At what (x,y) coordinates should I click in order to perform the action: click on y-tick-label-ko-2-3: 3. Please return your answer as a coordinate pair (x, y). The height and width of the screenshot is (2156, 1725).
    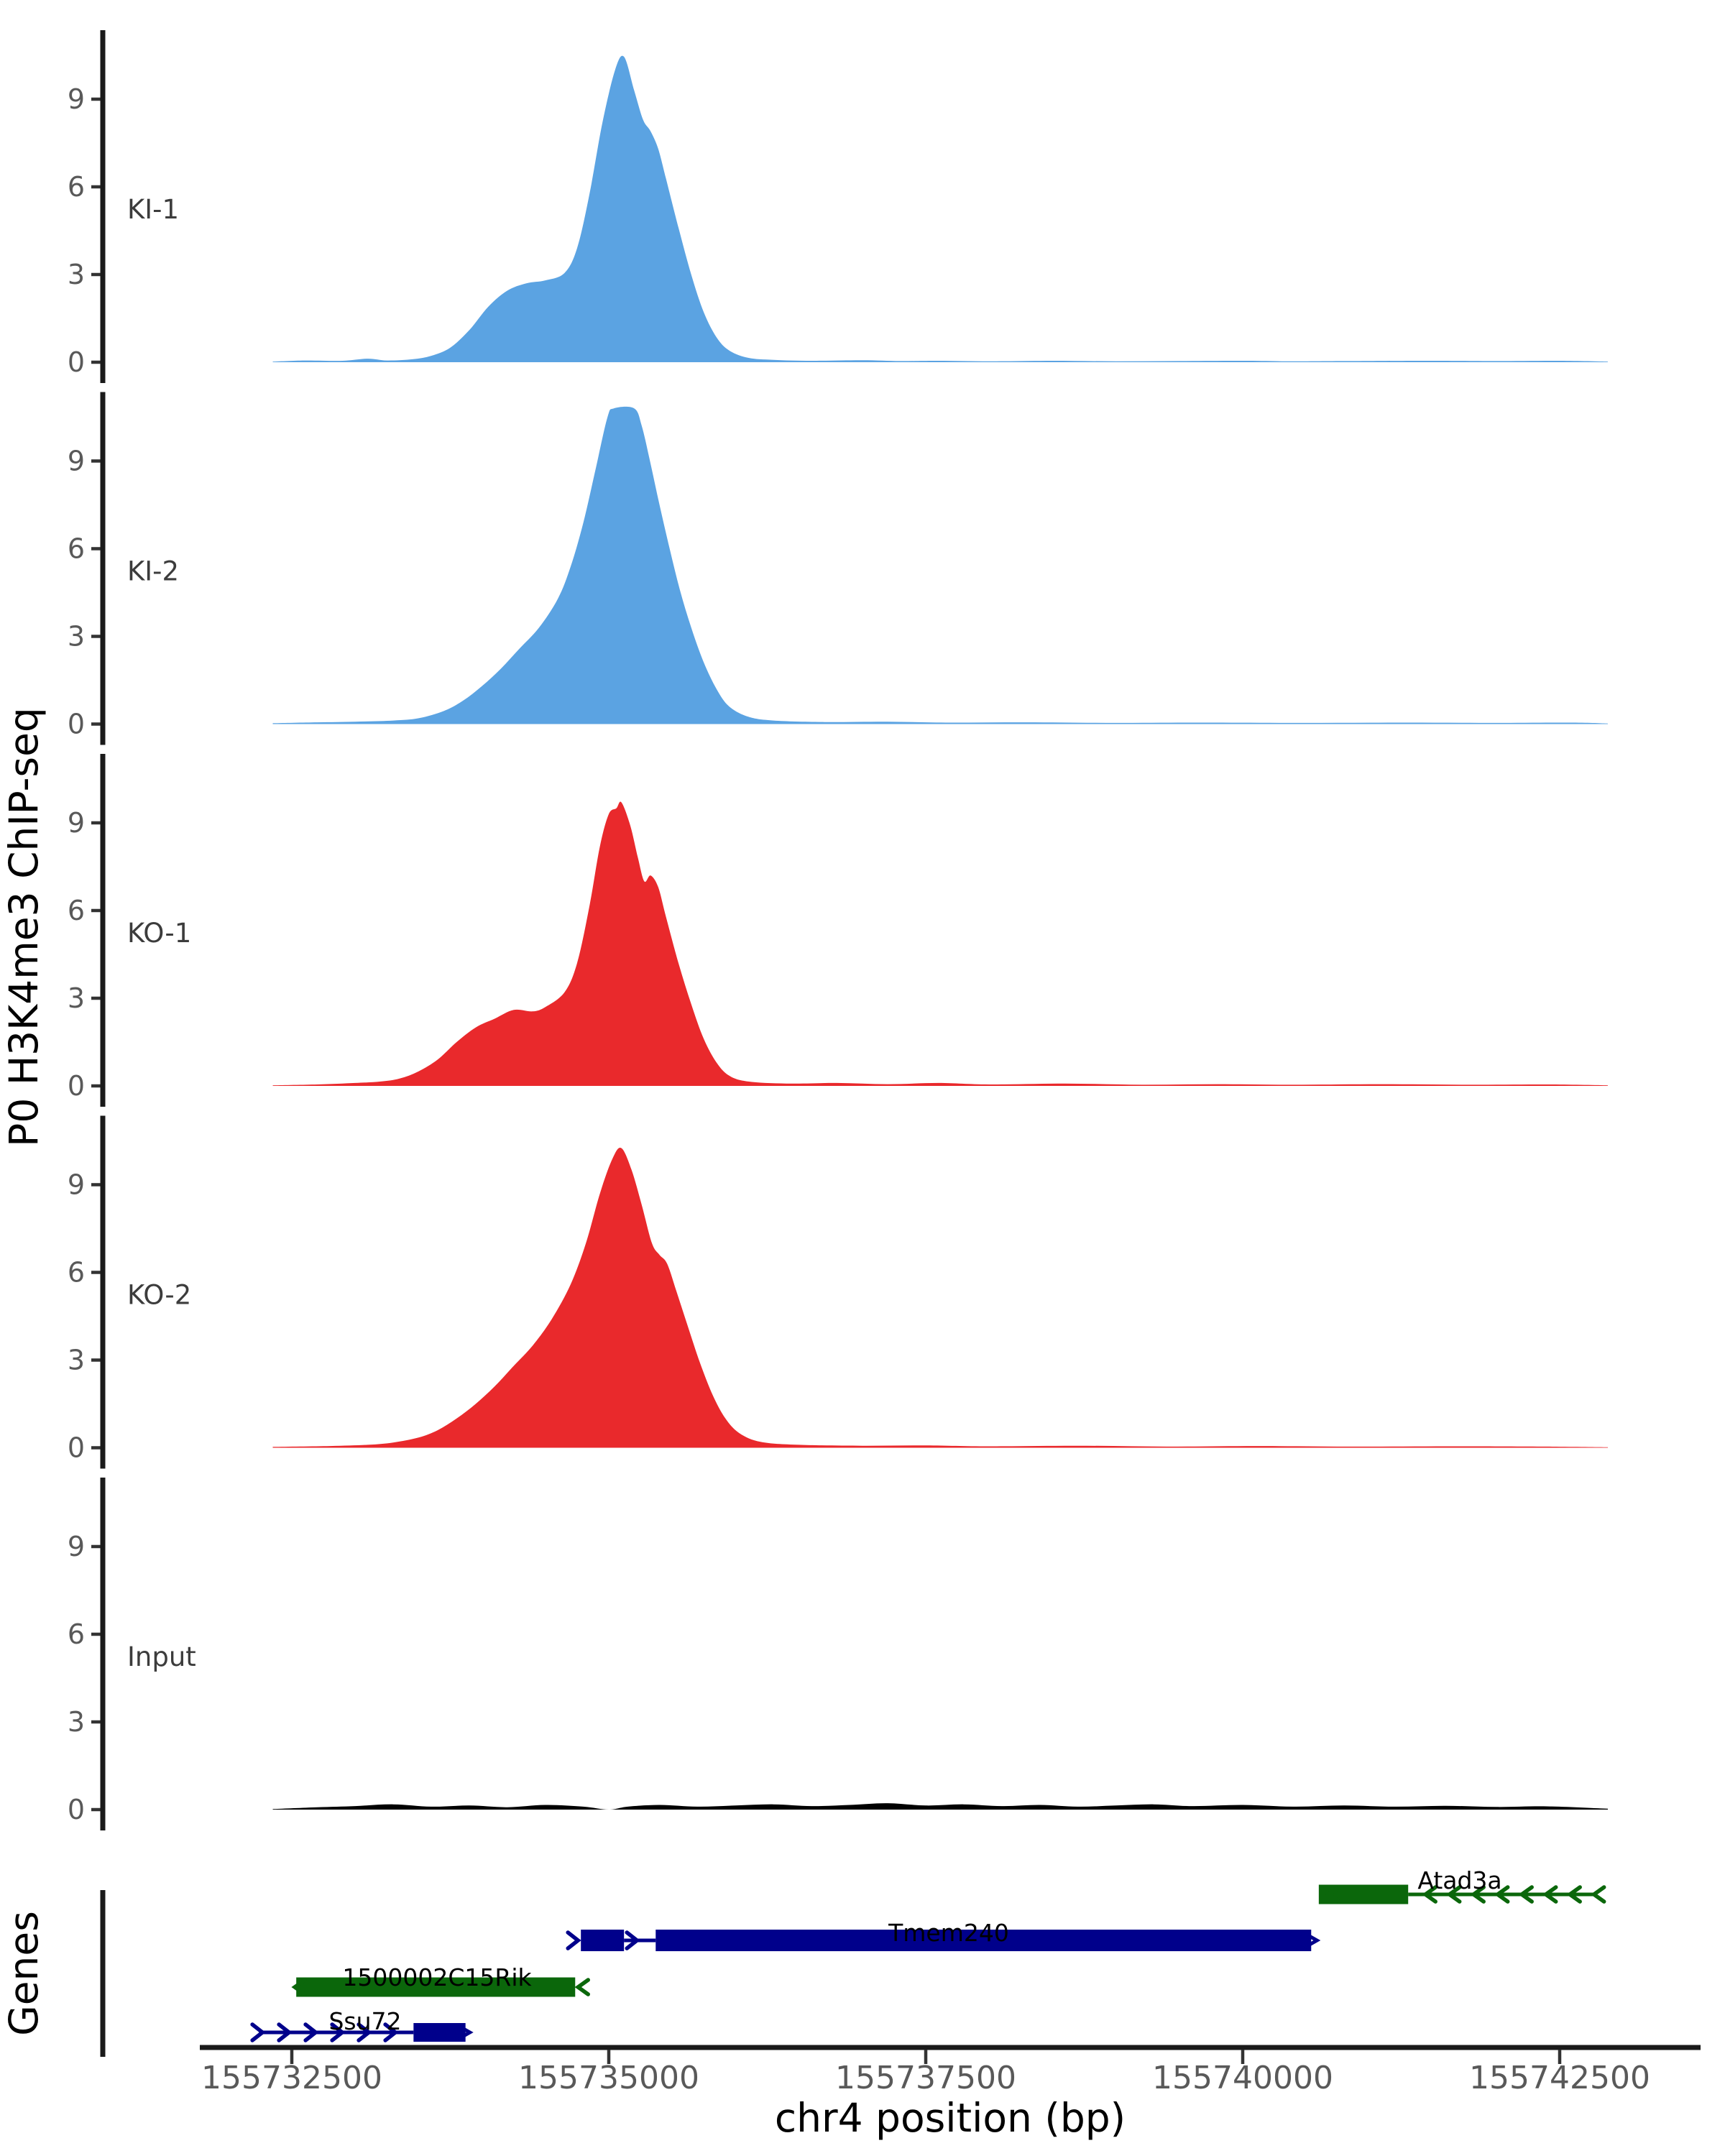
    Looking at the image, I should click on (76, 1360).